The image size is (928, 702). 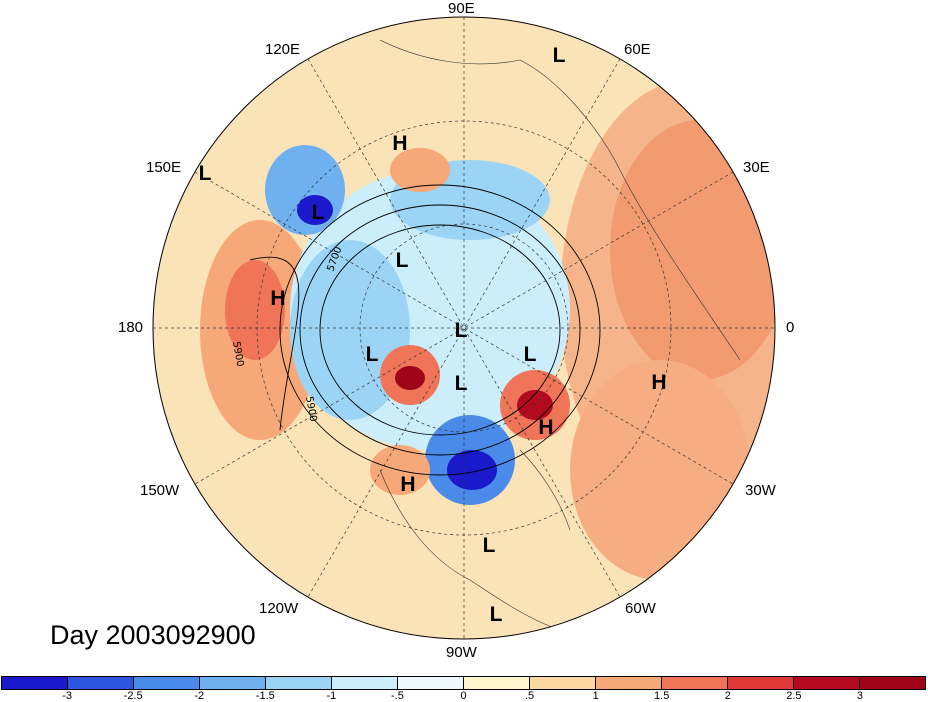 What do you see at coordinates (727, 696) in the screenshot?
I see `colorbar-tick-label: 2` at bounding box center [727, 696].